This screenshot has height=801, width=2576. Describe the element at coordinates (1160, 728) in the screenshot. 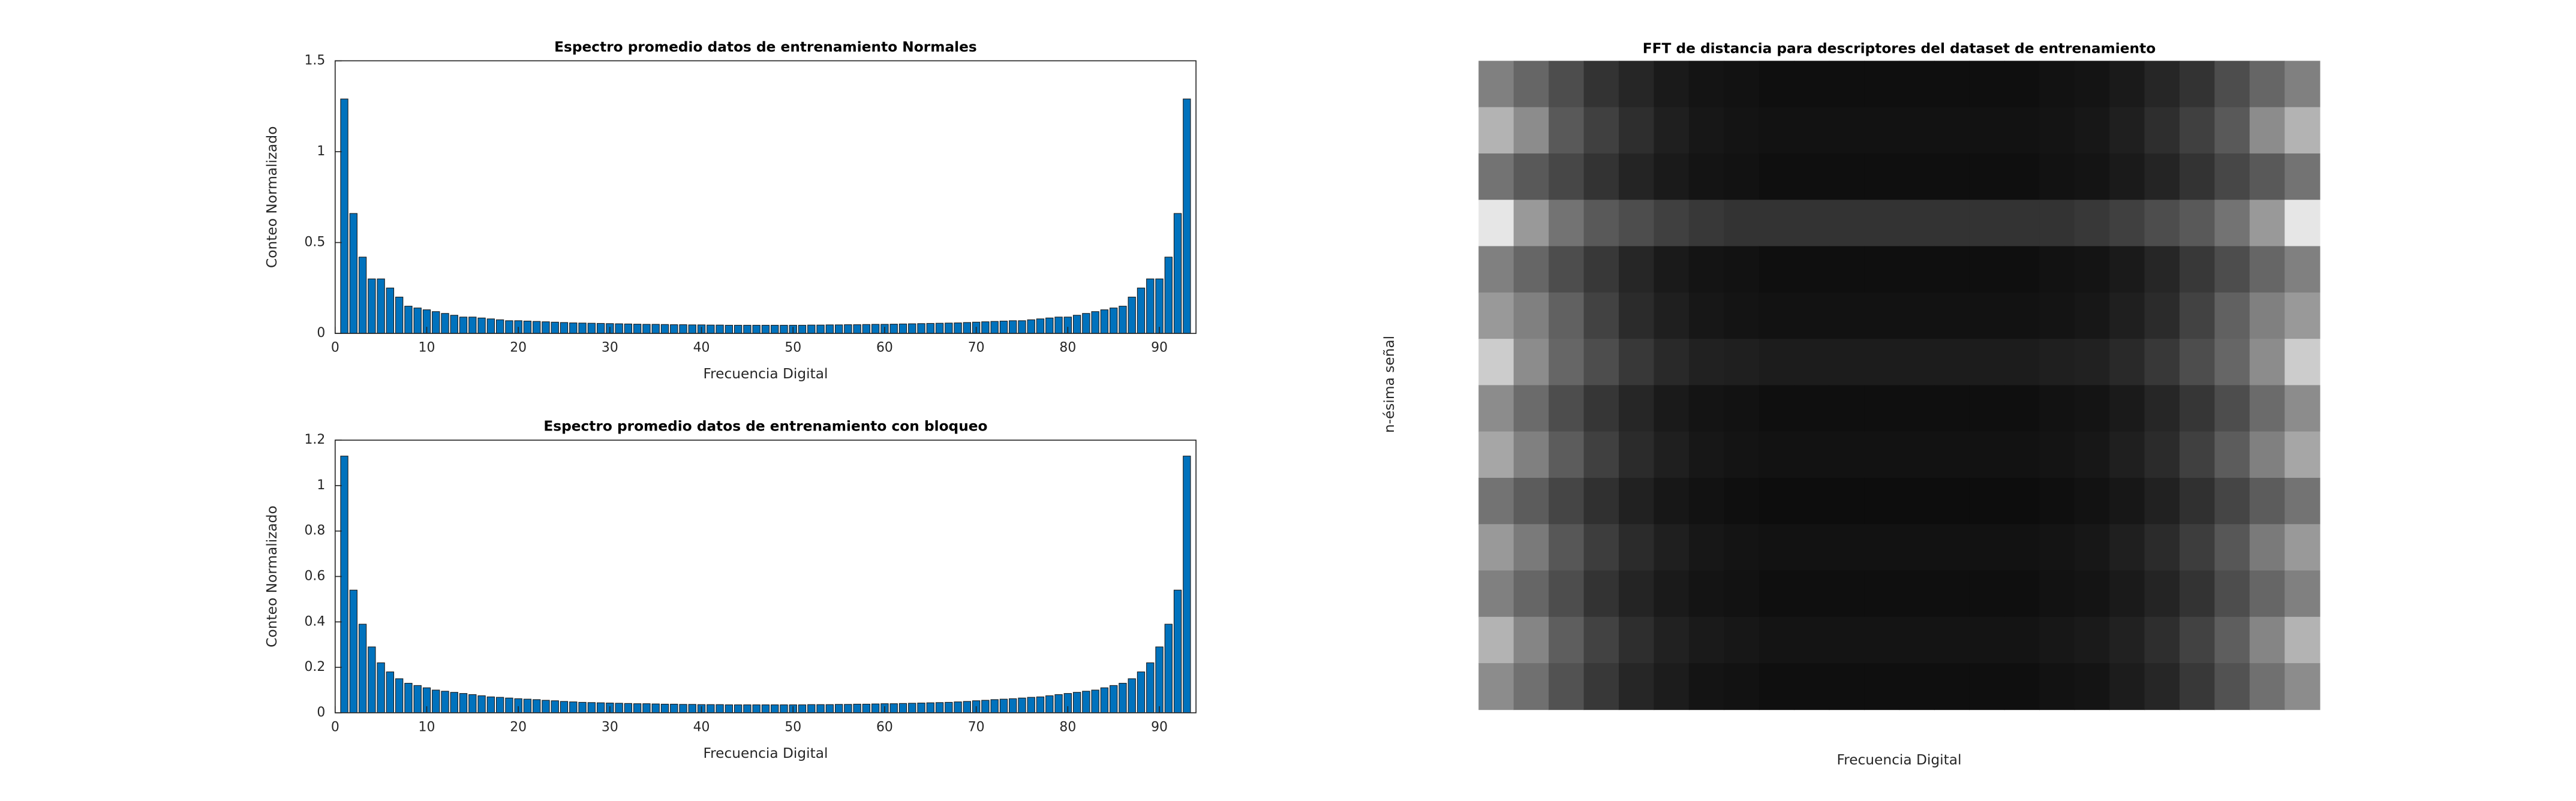

I see `x-tick-label: 90` at that location.